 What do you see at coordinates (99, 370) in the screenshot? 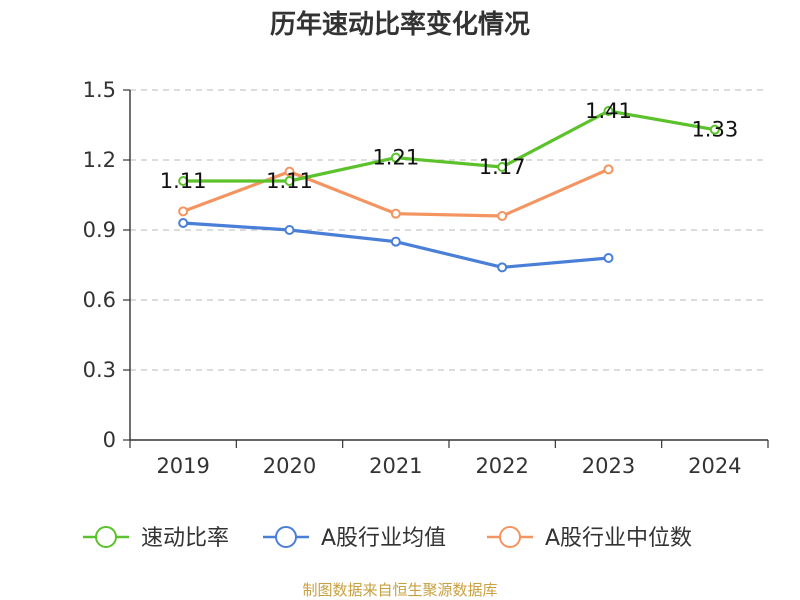
I see `y-tick-label: 0.3` at bounding box center [99, 370].